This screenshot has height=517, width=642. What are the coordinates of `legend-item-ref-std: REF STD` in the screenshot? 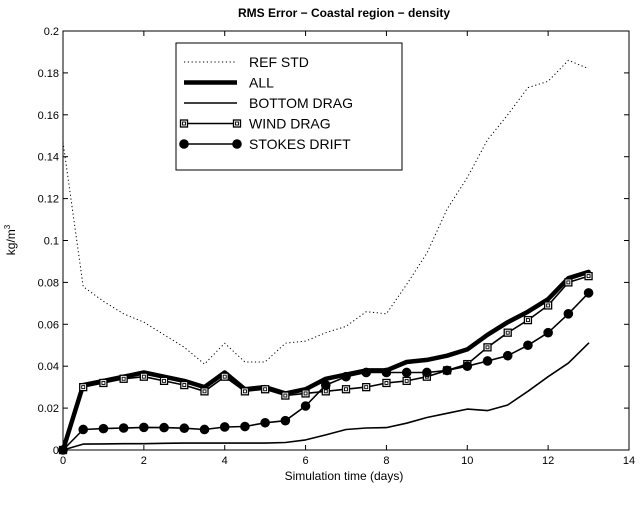 It's located at (246, 62).